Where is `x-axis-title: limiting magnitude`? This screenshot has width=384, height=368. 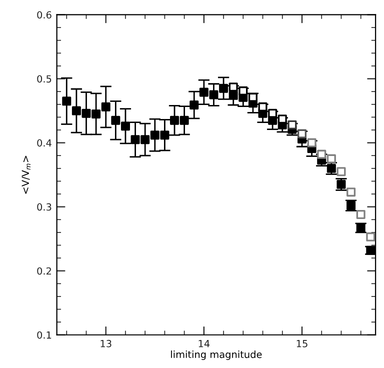
x-axis-title: limiting magnitude is located at coordinates (216, 355).